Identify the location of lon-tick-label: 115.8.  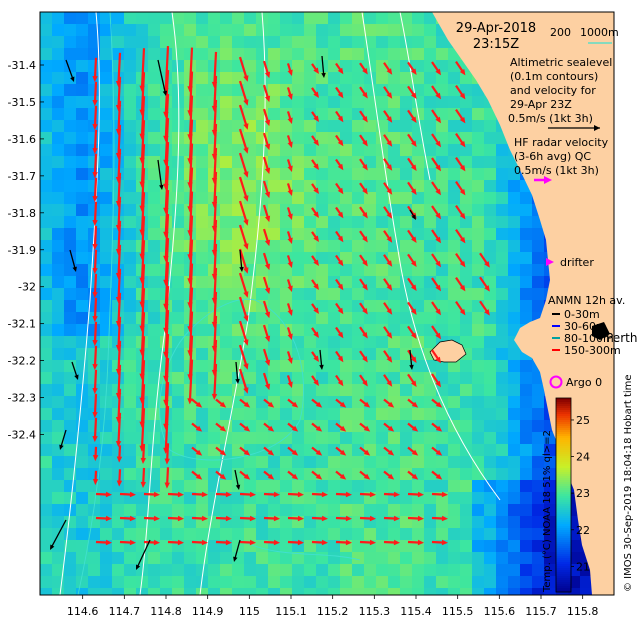
(583, 611).